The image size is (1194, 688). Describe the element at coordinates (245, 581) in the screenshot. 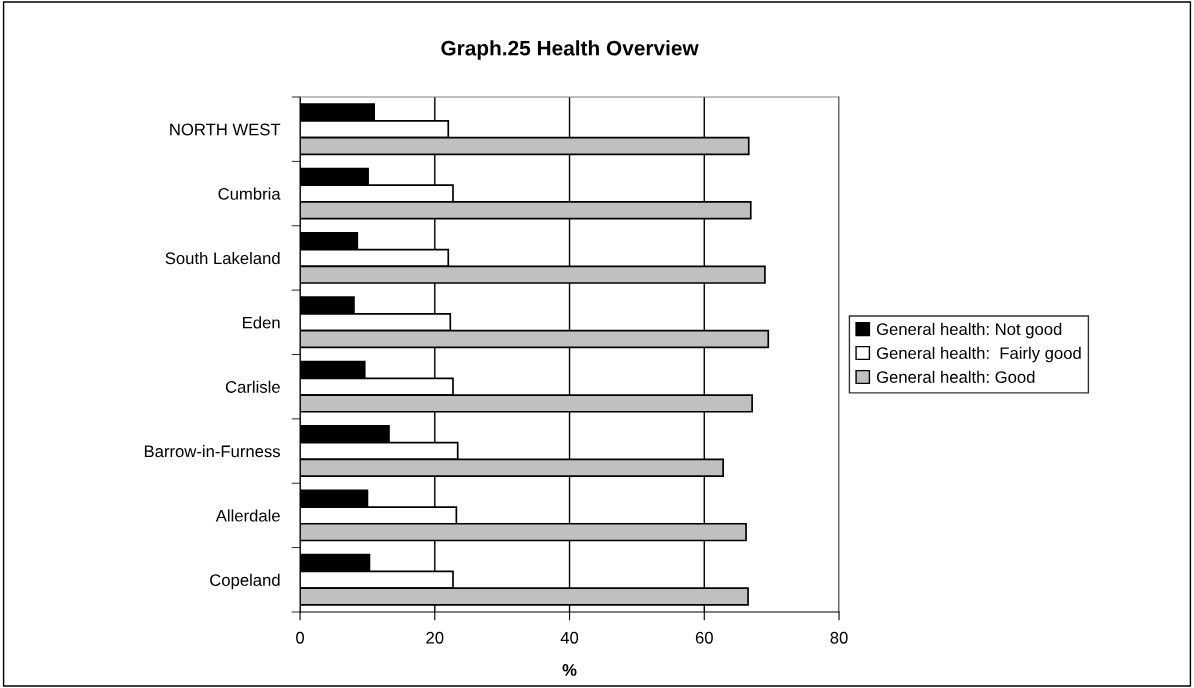

I see `y-tick-label: Copeland` at that location.